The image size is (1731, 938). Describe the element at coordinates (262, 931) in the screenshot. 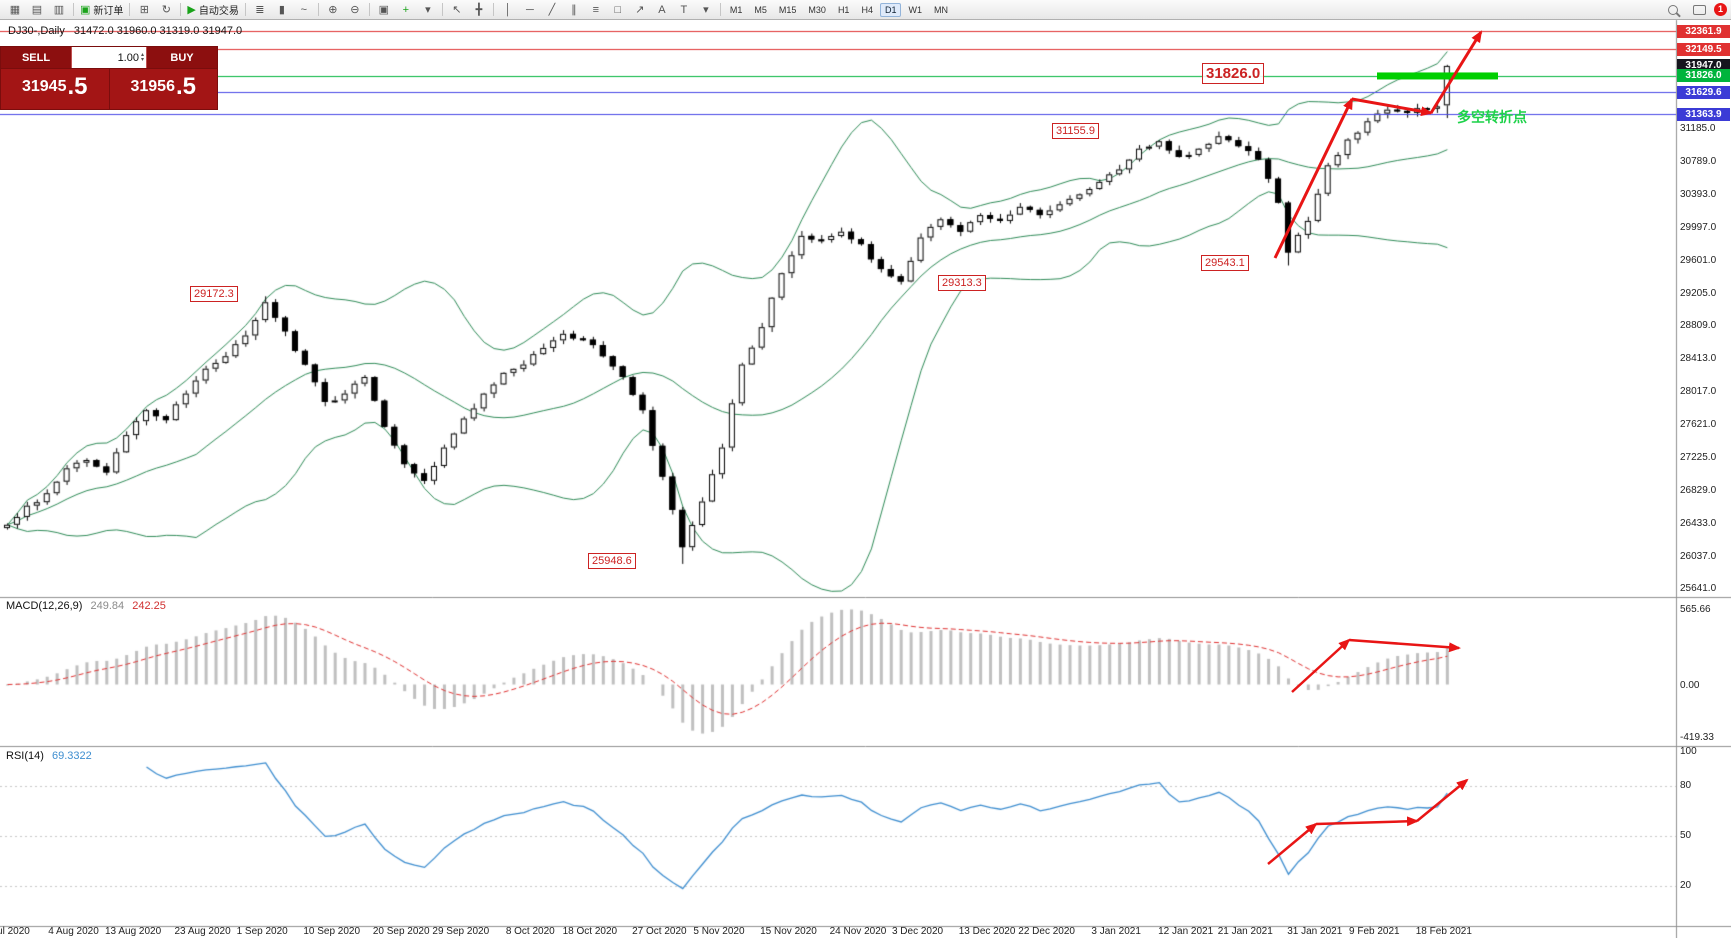

I see `date-label: 1 Sep 2020` at that location.